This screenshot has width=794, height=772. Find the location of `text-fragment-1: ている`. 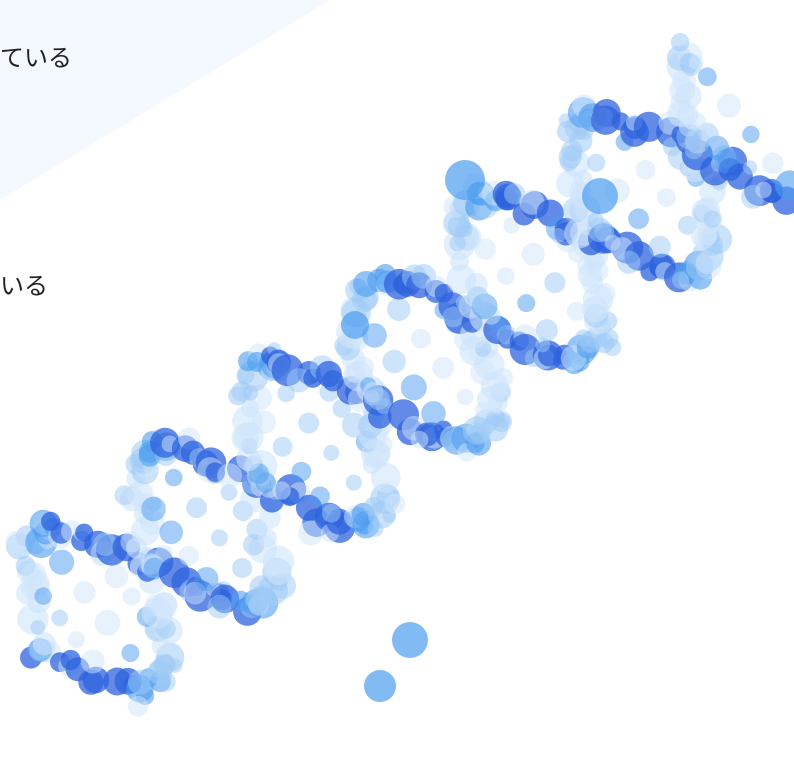

text-fragment-1: ている is located at coordinates (36, 58).